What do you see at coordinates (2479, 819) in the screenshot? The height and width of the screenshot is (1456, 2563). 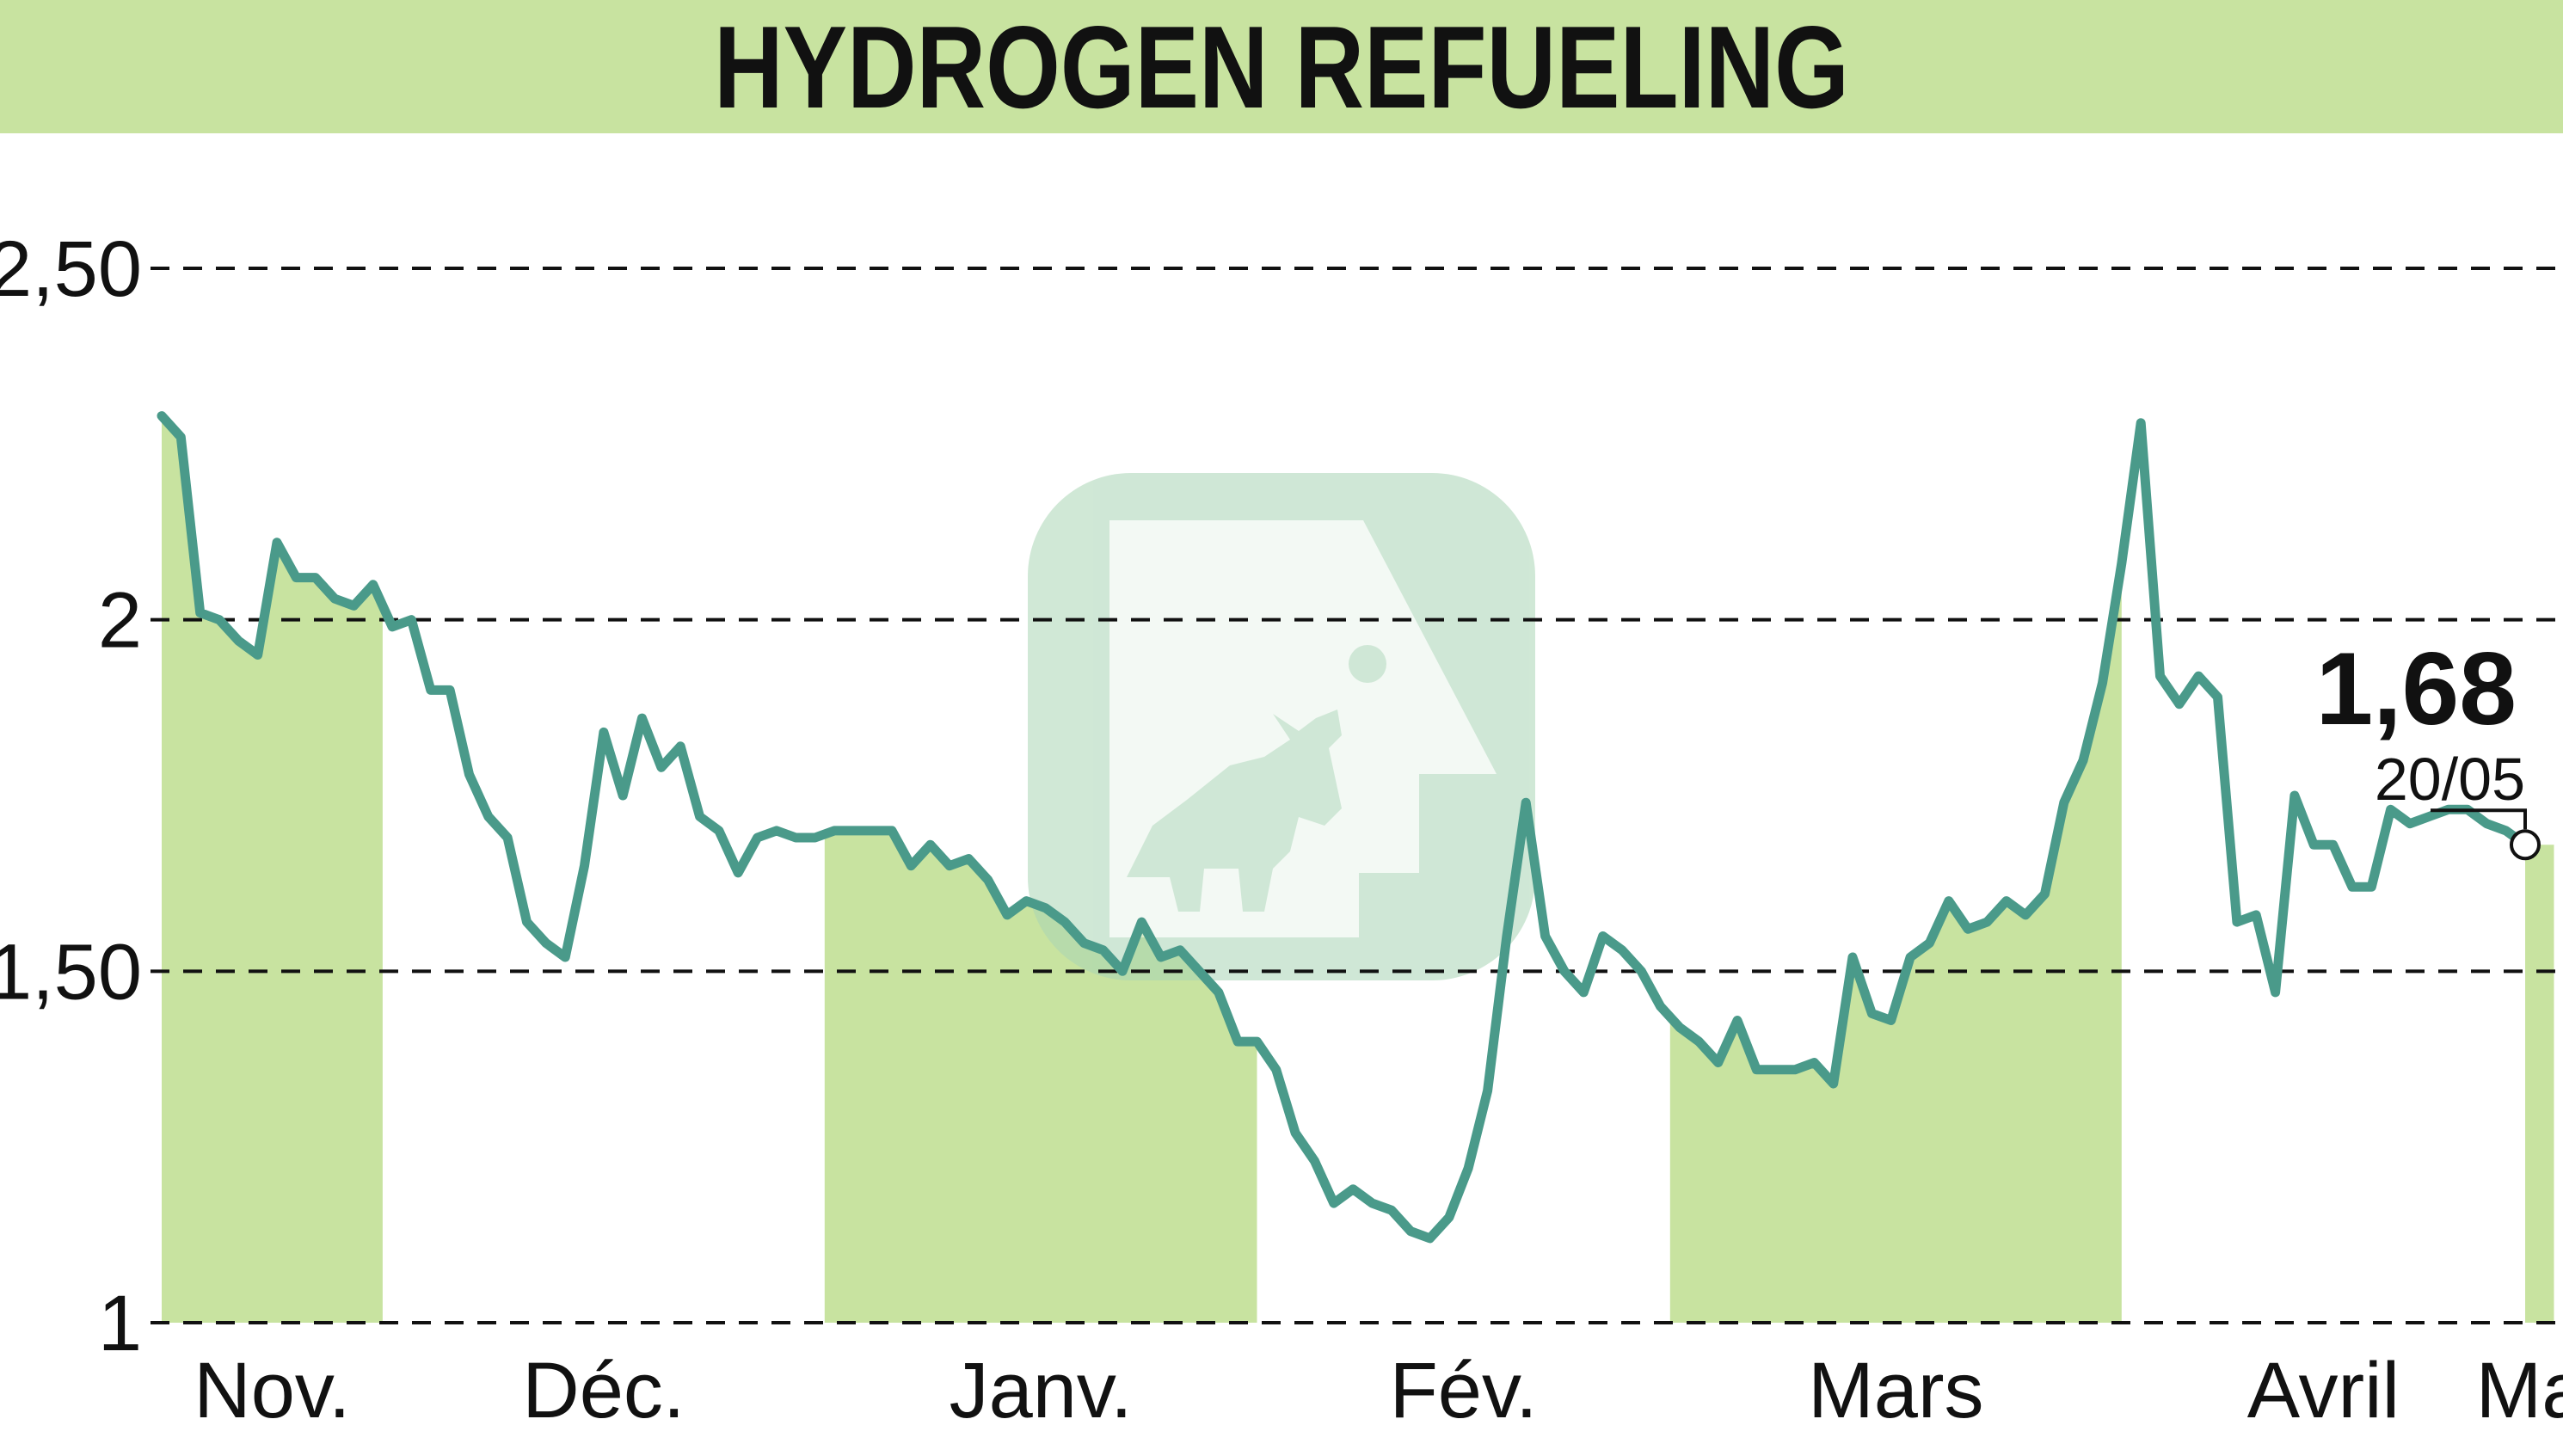 I see `last-value-bracket` at bounding box center [2479, 819].